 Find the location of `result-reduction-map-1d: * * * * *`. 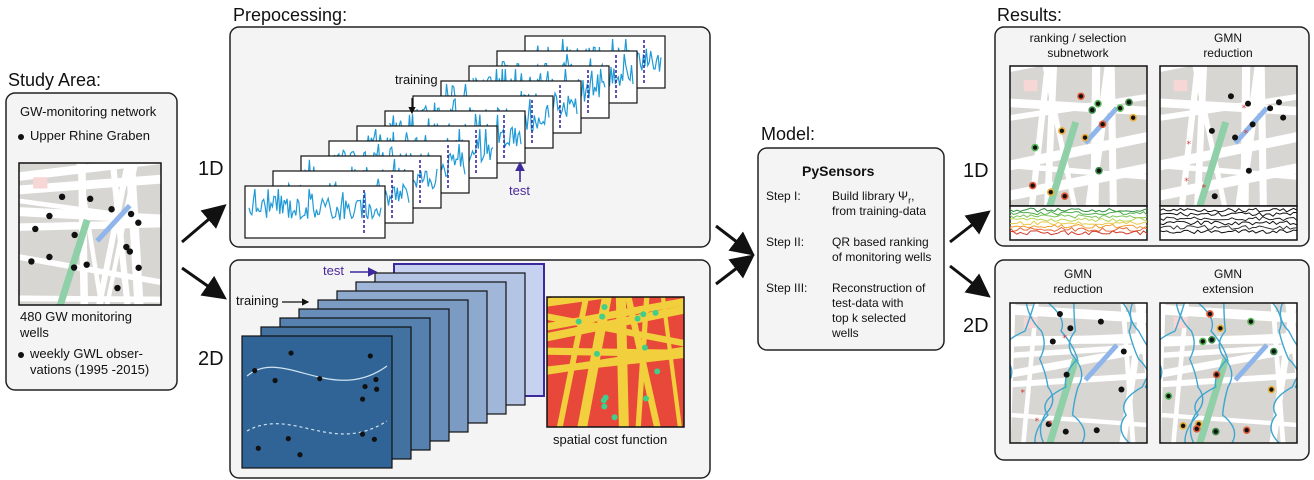

result-reduction-map-1d: * * * * * is located at coordinates (1228, 153).